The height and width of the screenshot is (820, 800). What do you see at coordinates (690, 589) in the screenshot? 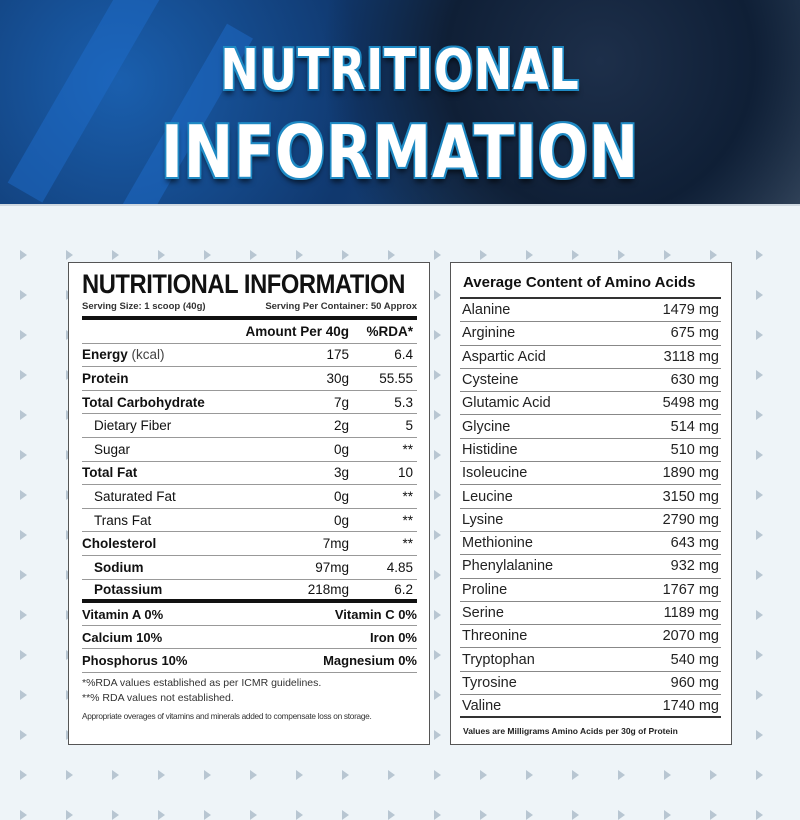
I see `amino-value: 1767 mg` at bounding box center [690, 589].